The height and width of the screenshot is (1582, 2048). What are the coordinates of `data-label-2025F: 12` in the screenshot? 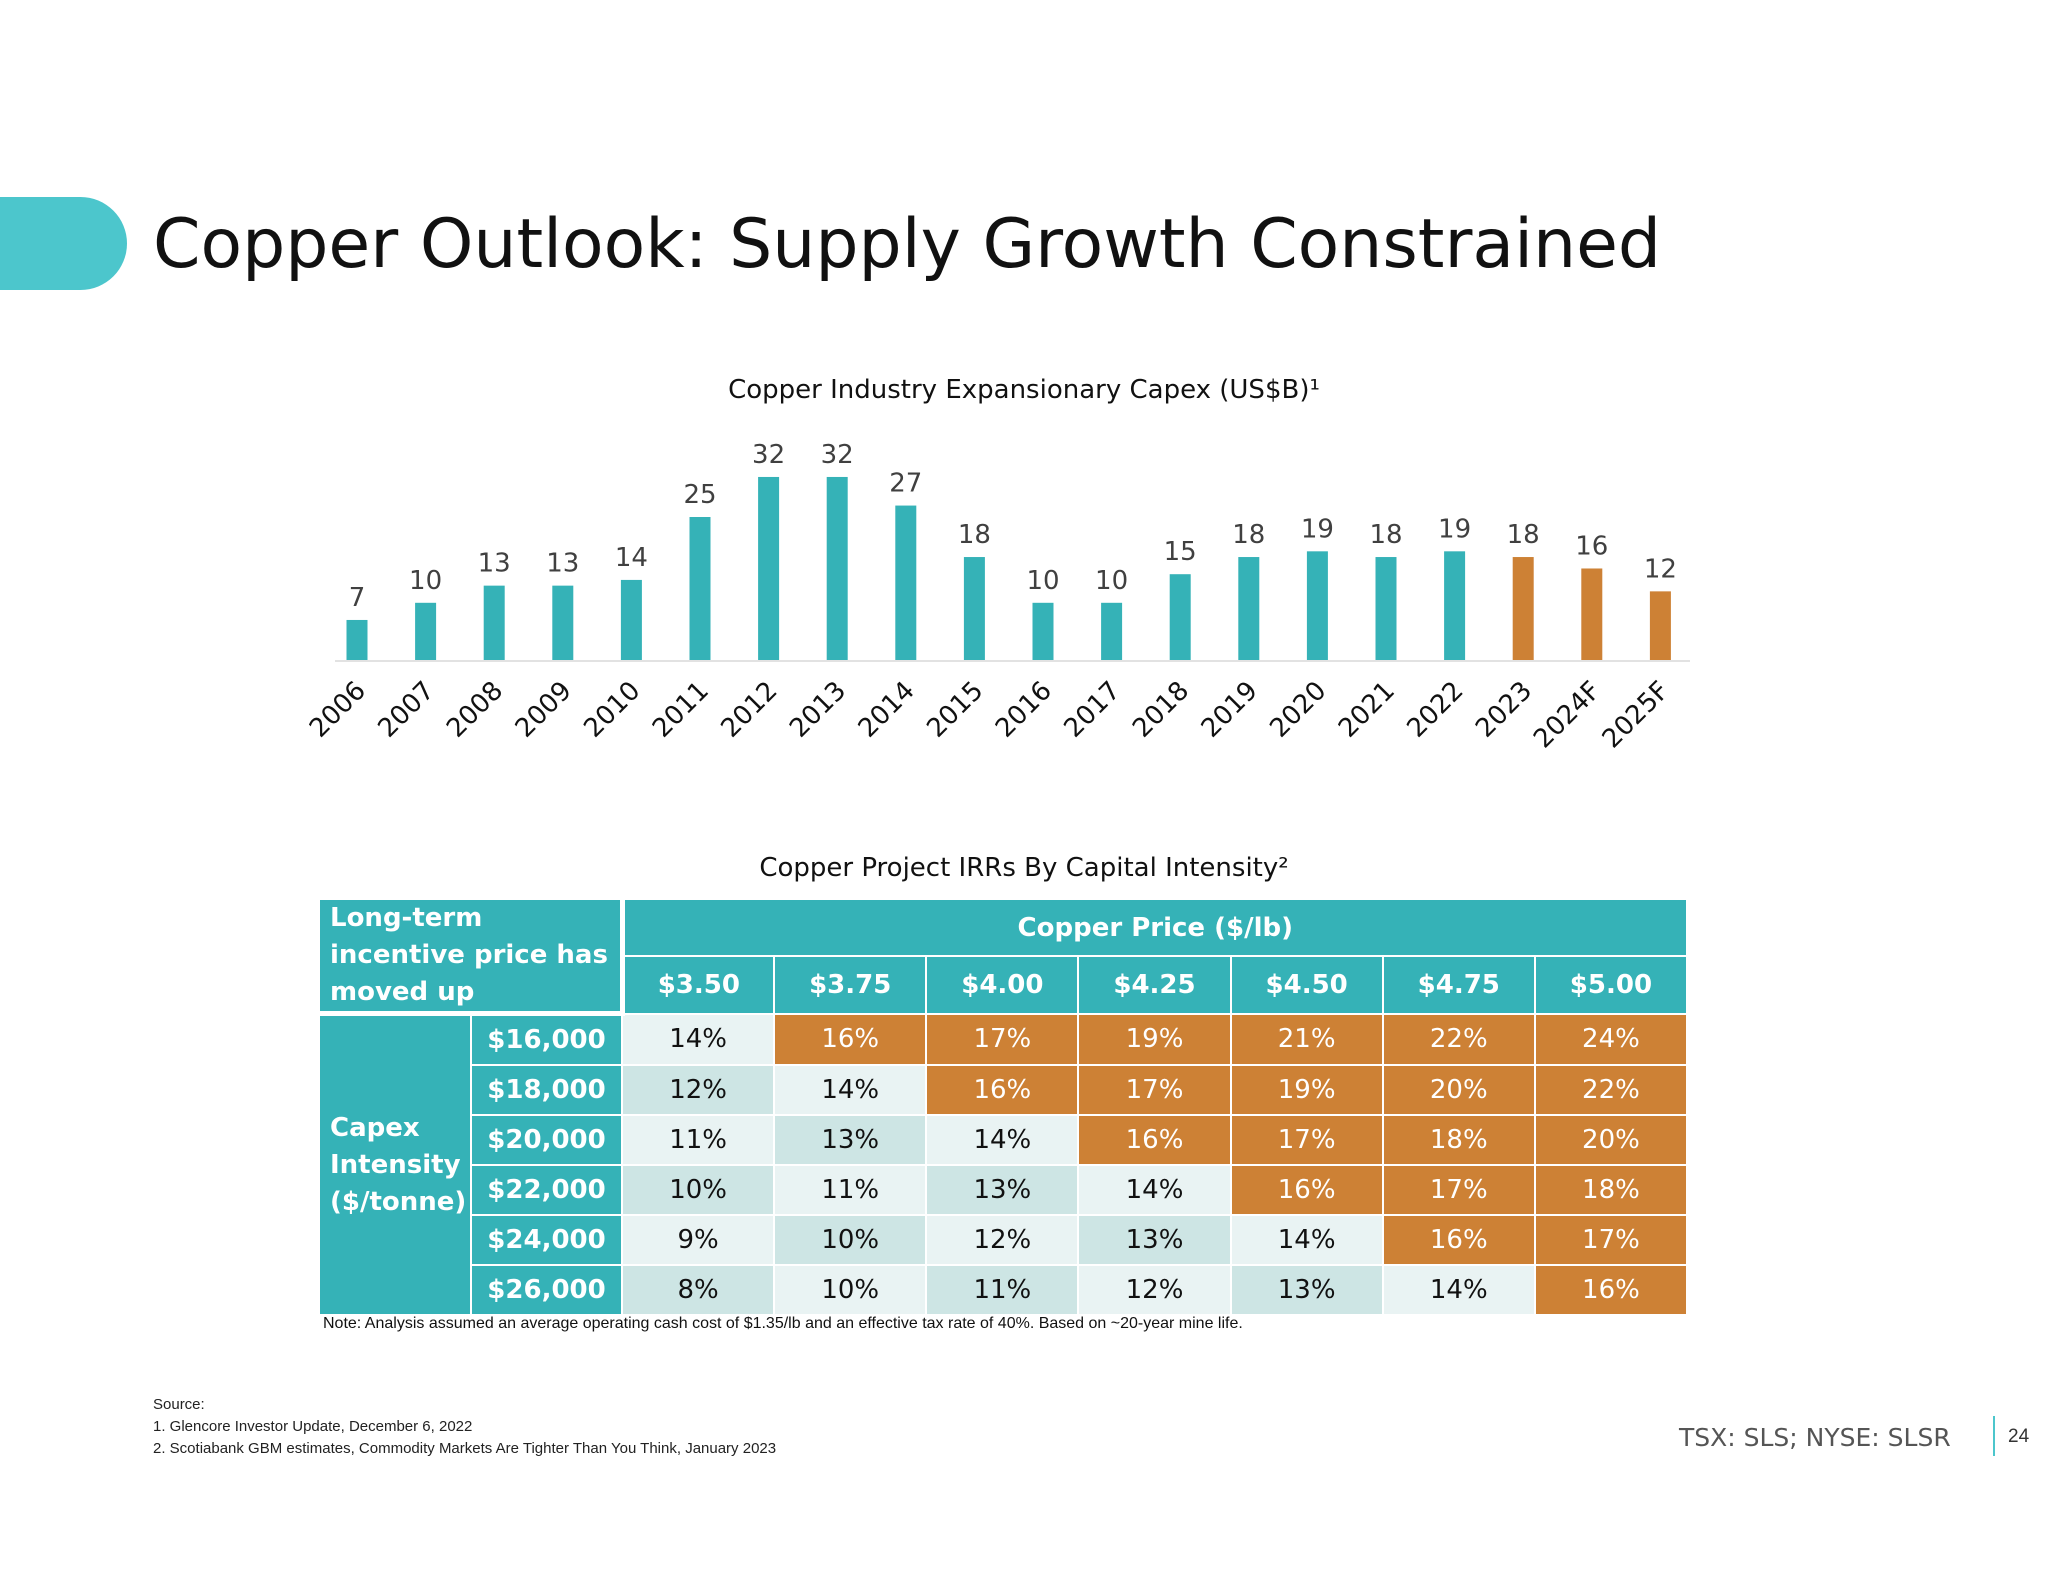 It's located at (1660, 569).